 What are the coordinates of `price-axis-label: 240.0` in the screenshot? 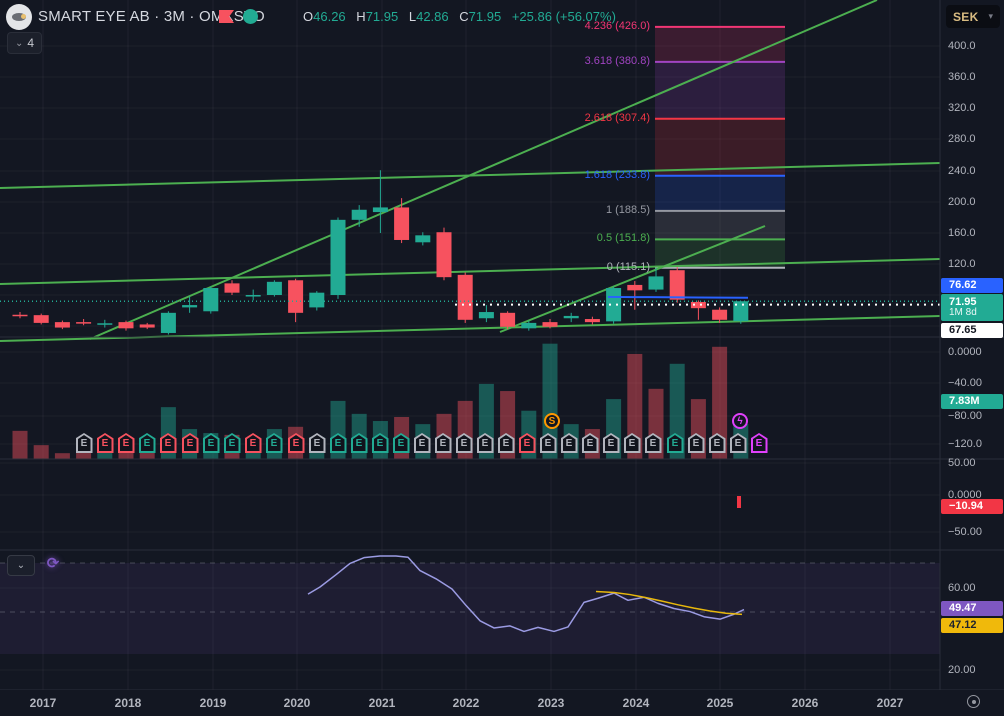 It's located at (962, 171).